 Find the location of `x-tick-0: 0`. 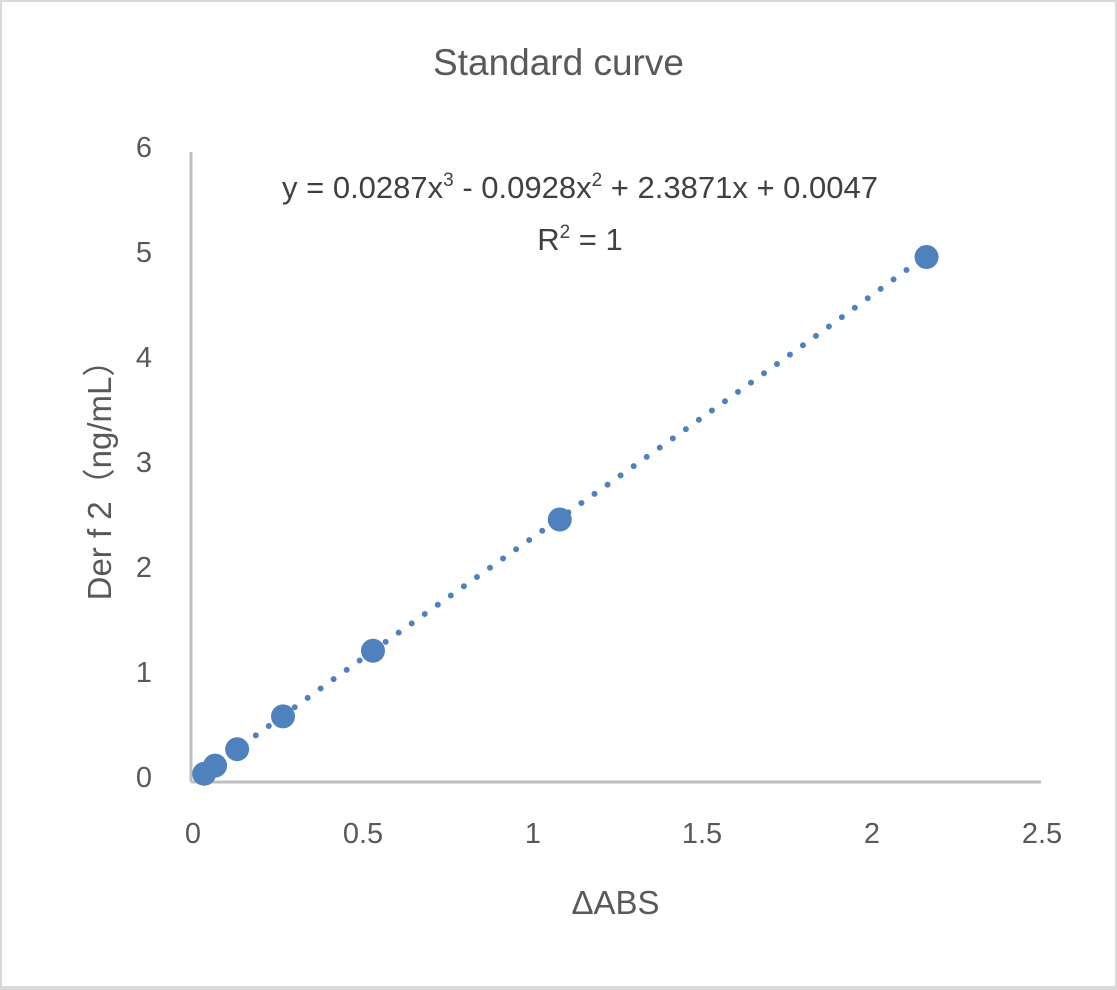

x-tick-0: 0 is located at coordinates (193, 834).